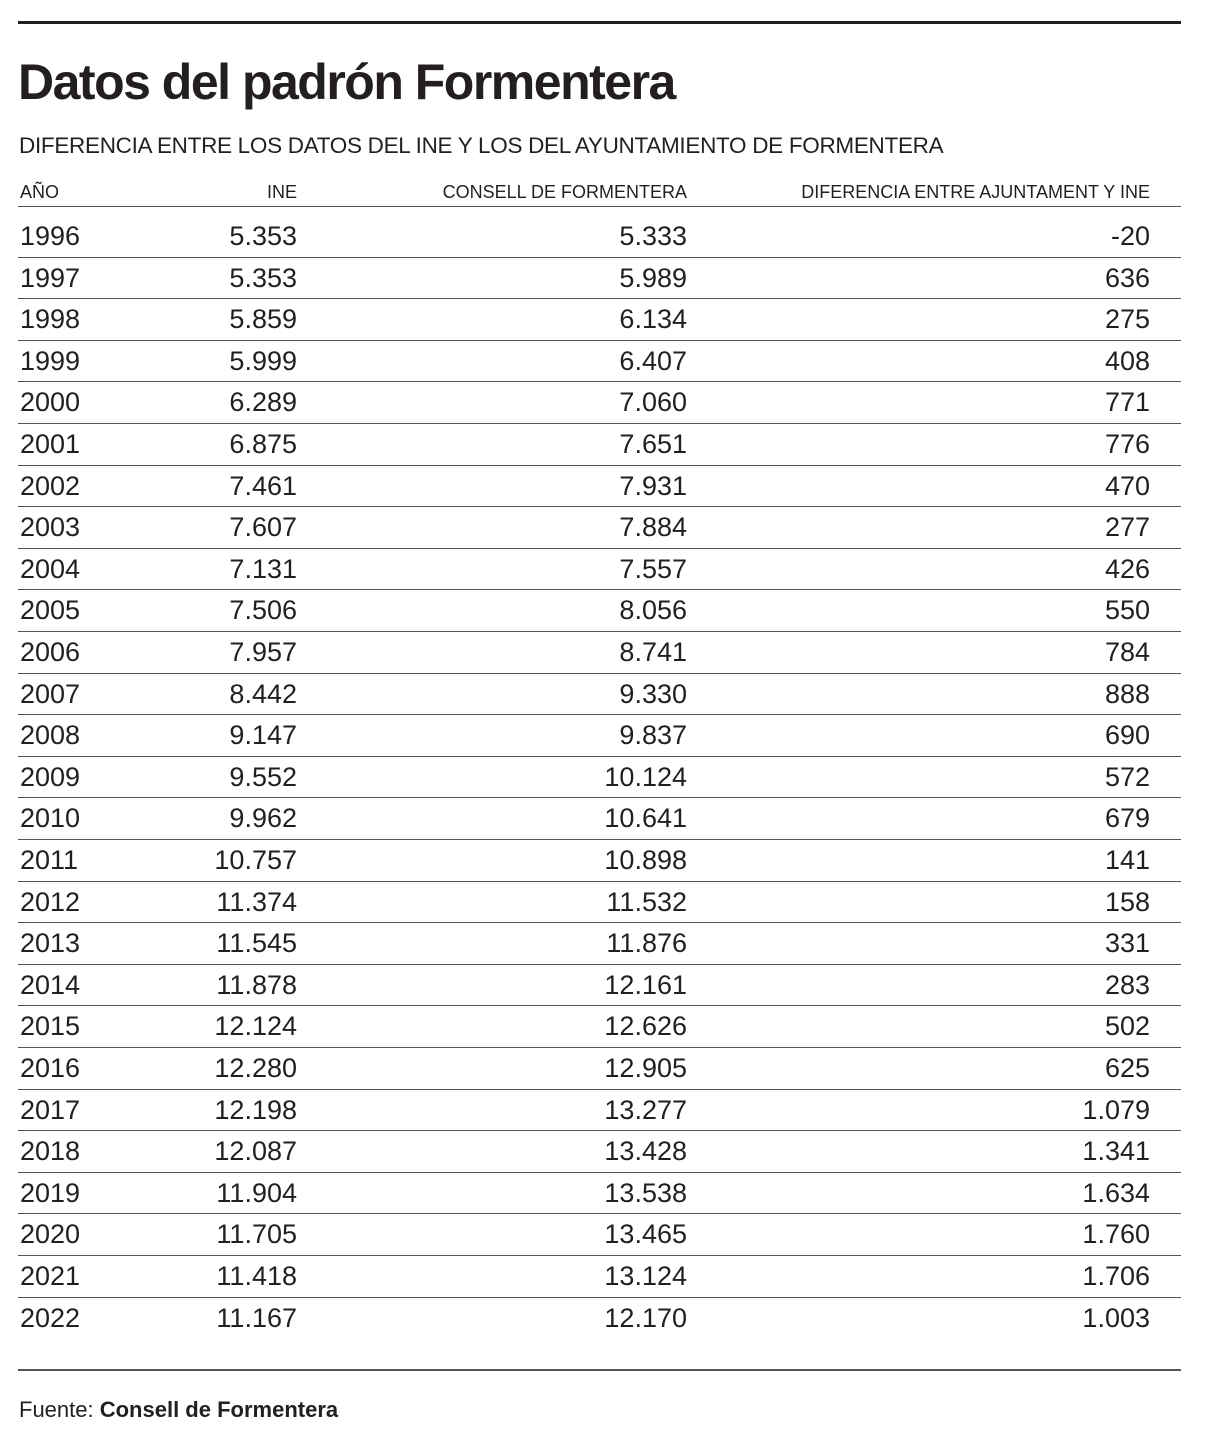  What do you see at coordinates (599, 695) in the screenshot?
I see `table-row: 2007 8.442 9.330 888` at bounding box center [599, 695].